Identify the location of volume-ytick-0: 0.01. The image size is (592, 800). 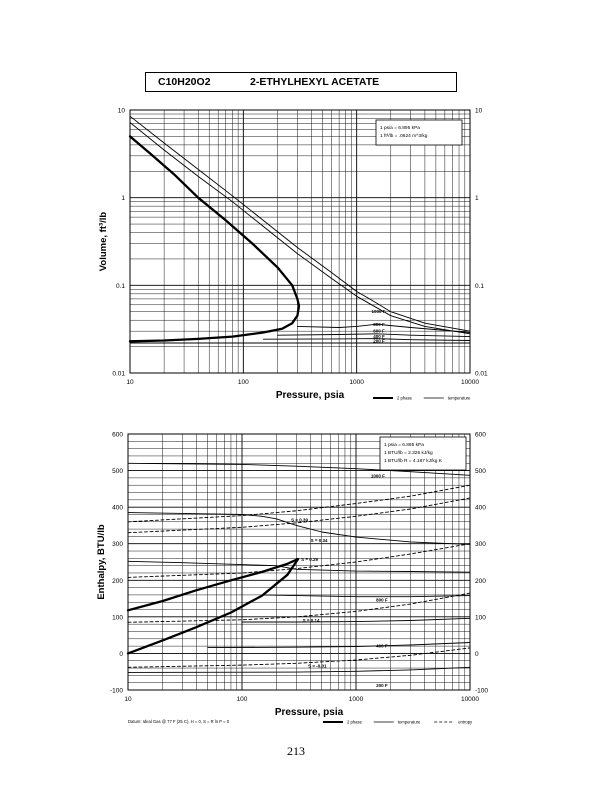
(118, 374).